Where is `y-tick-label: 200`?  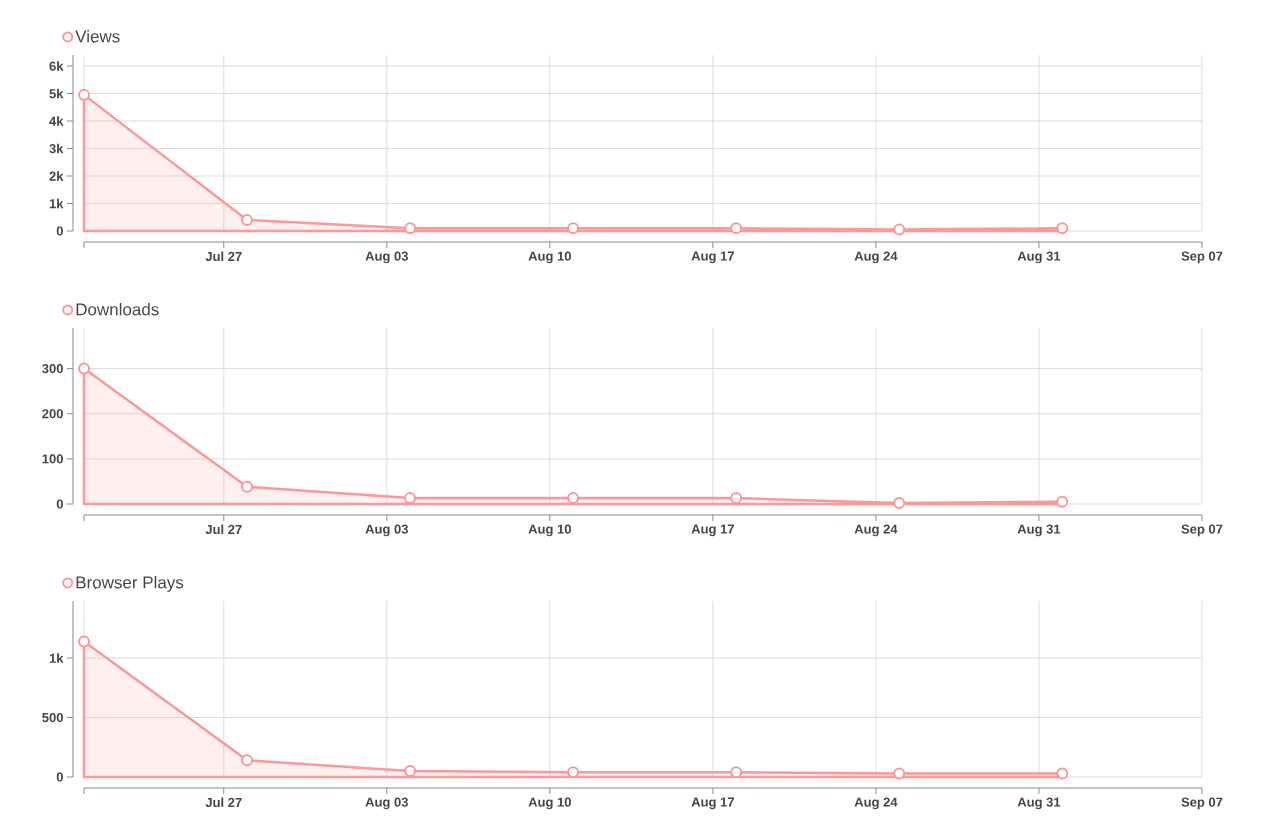 y-tick-label: 200 is located at coordinates (52, 414).